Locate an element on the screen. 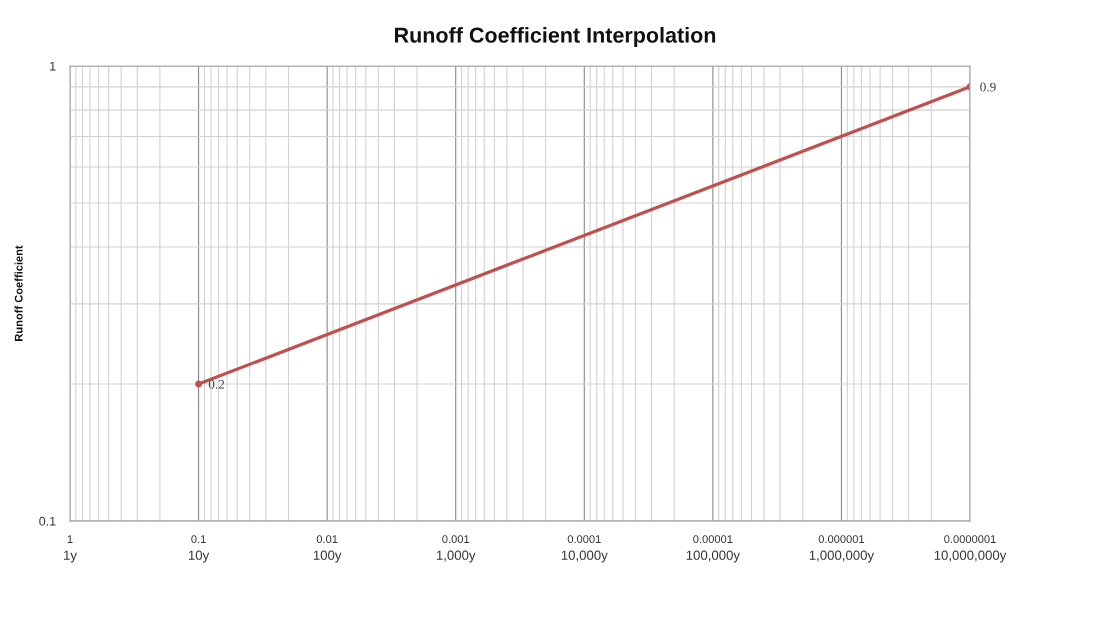 The image size is (1098, 621). text: 100,000y is located at coordinates (713, 556).